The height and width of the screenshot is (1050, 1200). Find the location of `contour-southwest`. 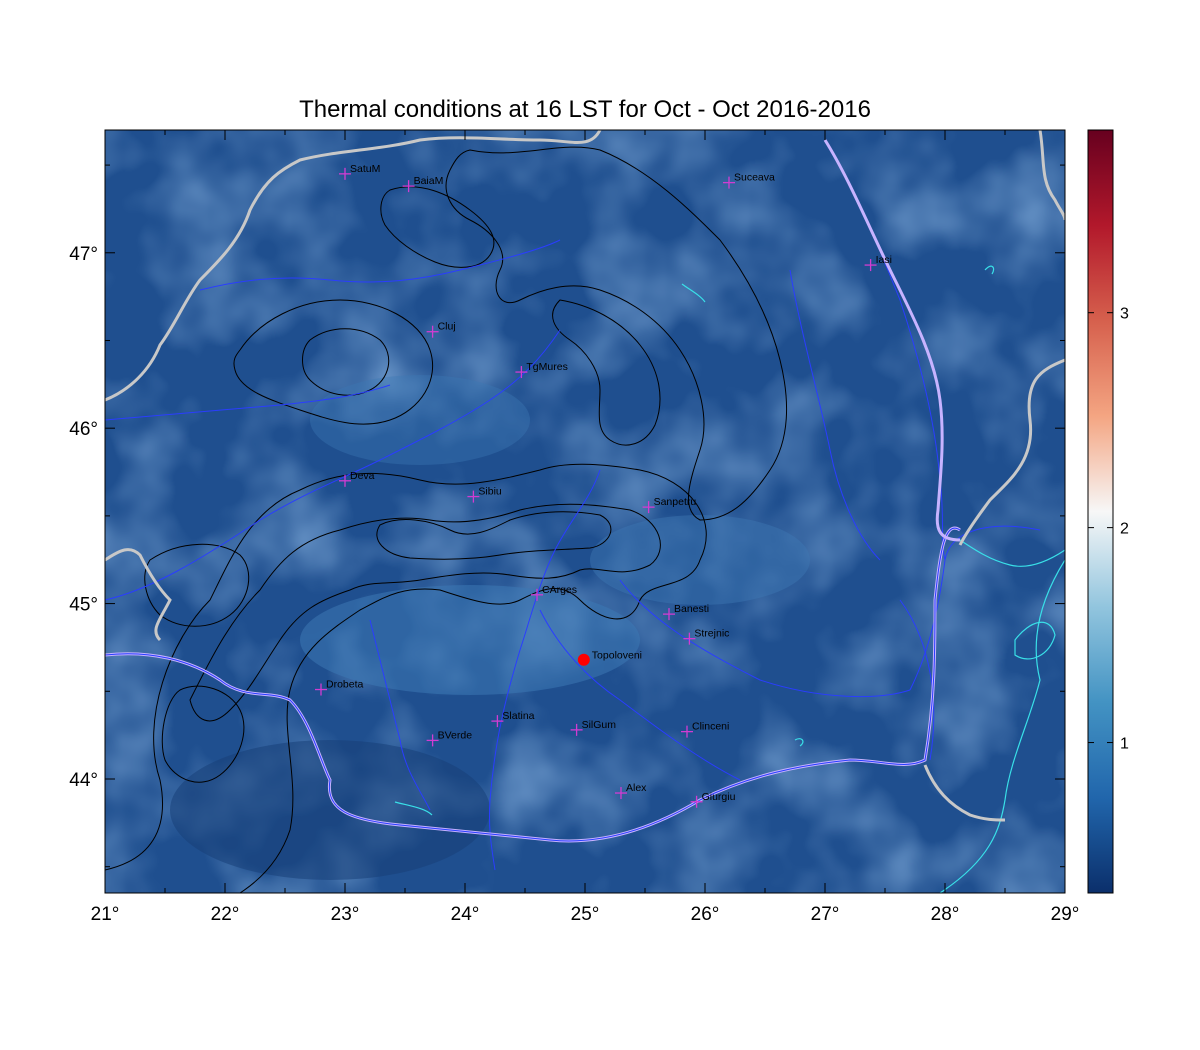

contour-southwest is located at coordinates (203, 734).